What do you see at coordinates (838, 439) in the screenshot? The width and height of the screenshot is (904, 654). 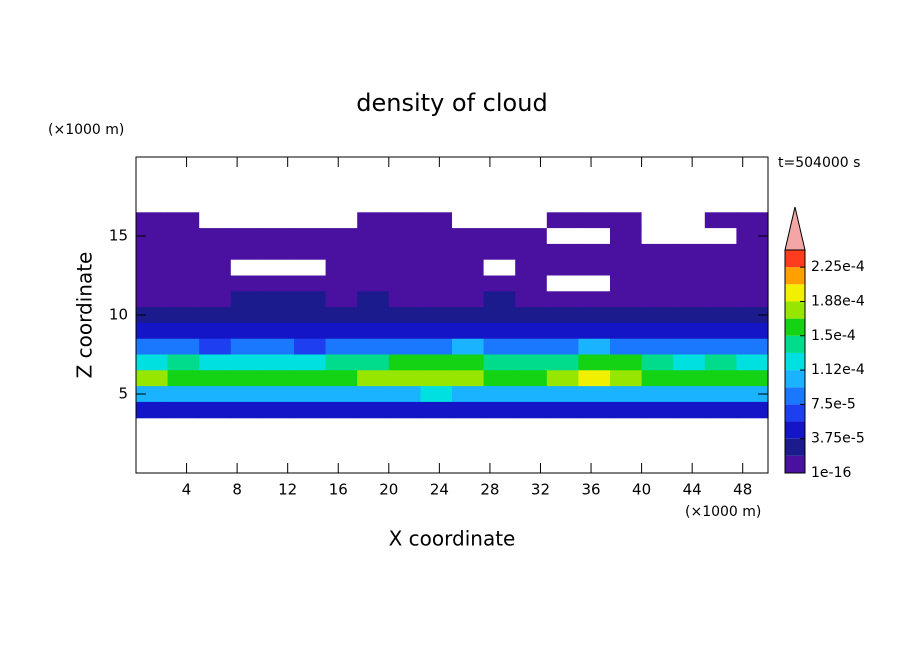 I see `colorbar-tick-label: 3.75e-5` at bounding box center [838, 439].